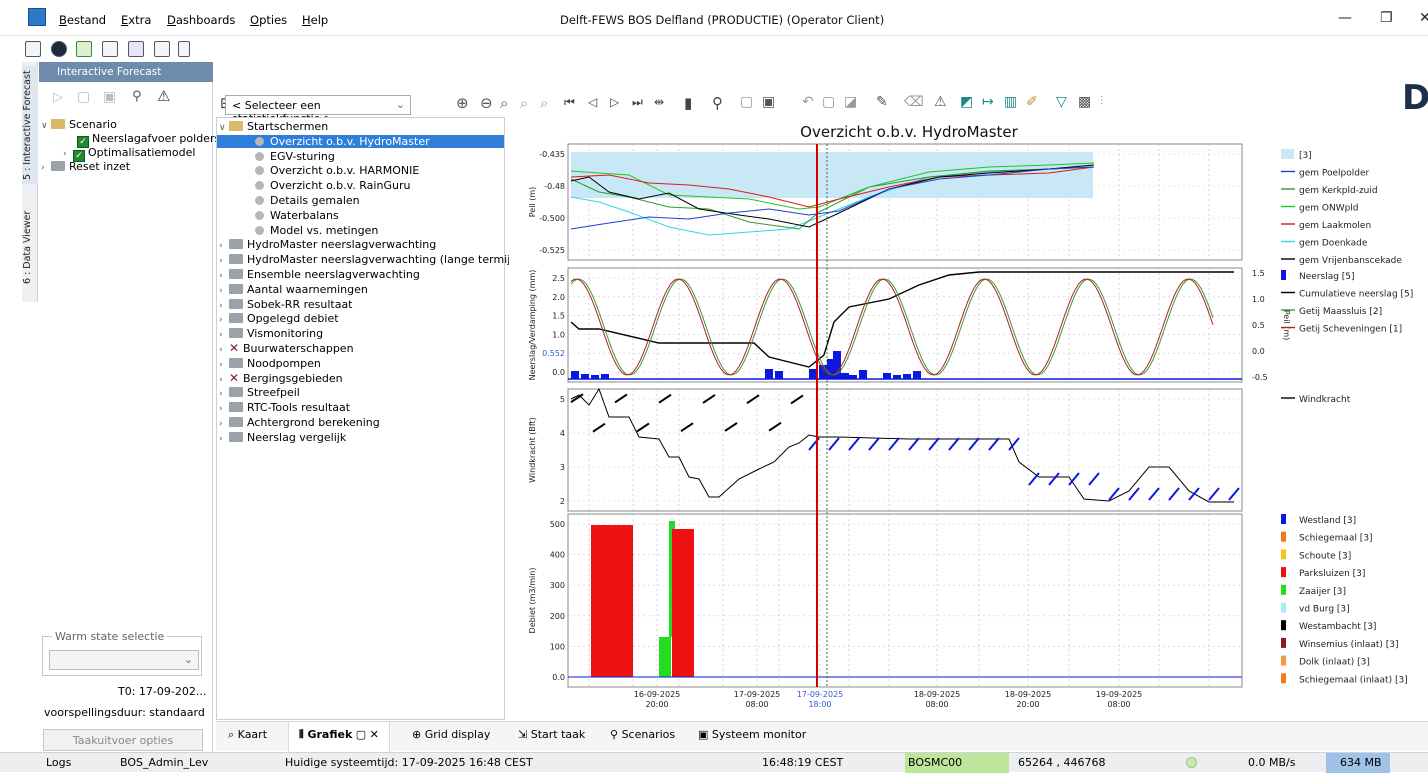  I want to click on brush-icon: ✐, so click(1032, 102).